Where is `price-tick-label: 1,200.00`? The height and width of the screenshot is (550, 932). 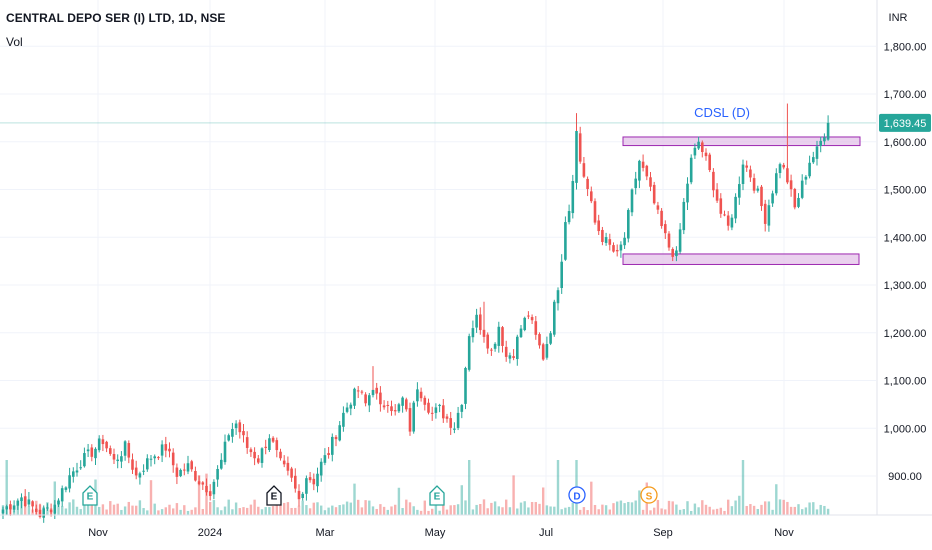 price-tick-label: 1,200.00 is located at coordinates (905, 334).